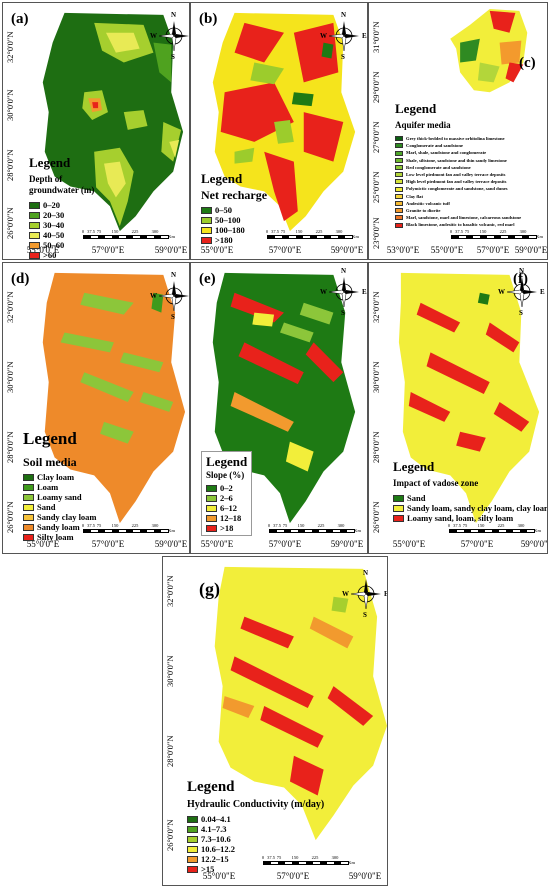 This screenshot has width=550, height=888. Describe the element at coordinates (231, 518) in the screenshot. I see `legend-item-label: 12–18` at that location.